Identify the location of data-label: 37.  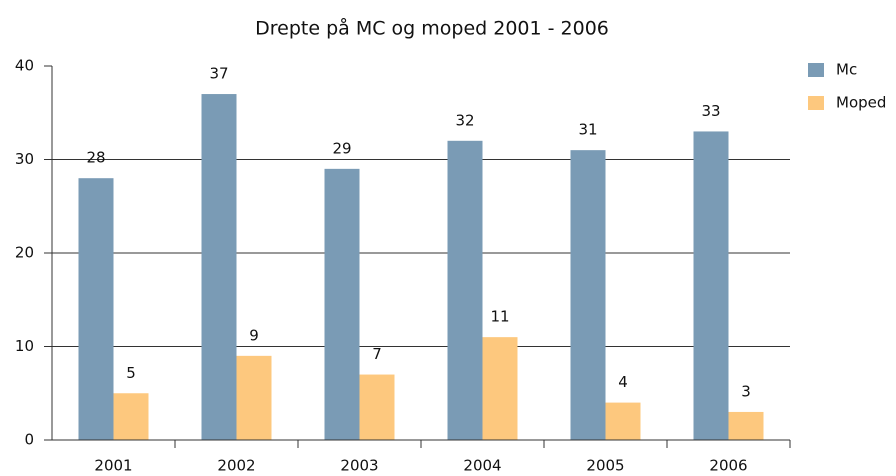
(218, 74).